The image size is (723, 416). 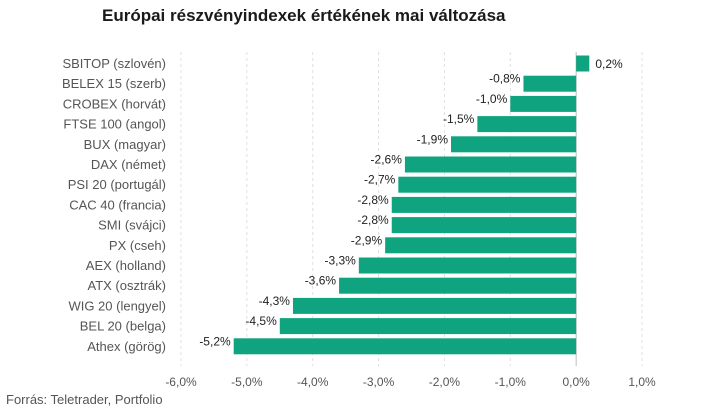 What do you see at coordinates (387, 160) in the screenshot?
I see `value-label-5: -2,6%` at bounding box center [387, 160].